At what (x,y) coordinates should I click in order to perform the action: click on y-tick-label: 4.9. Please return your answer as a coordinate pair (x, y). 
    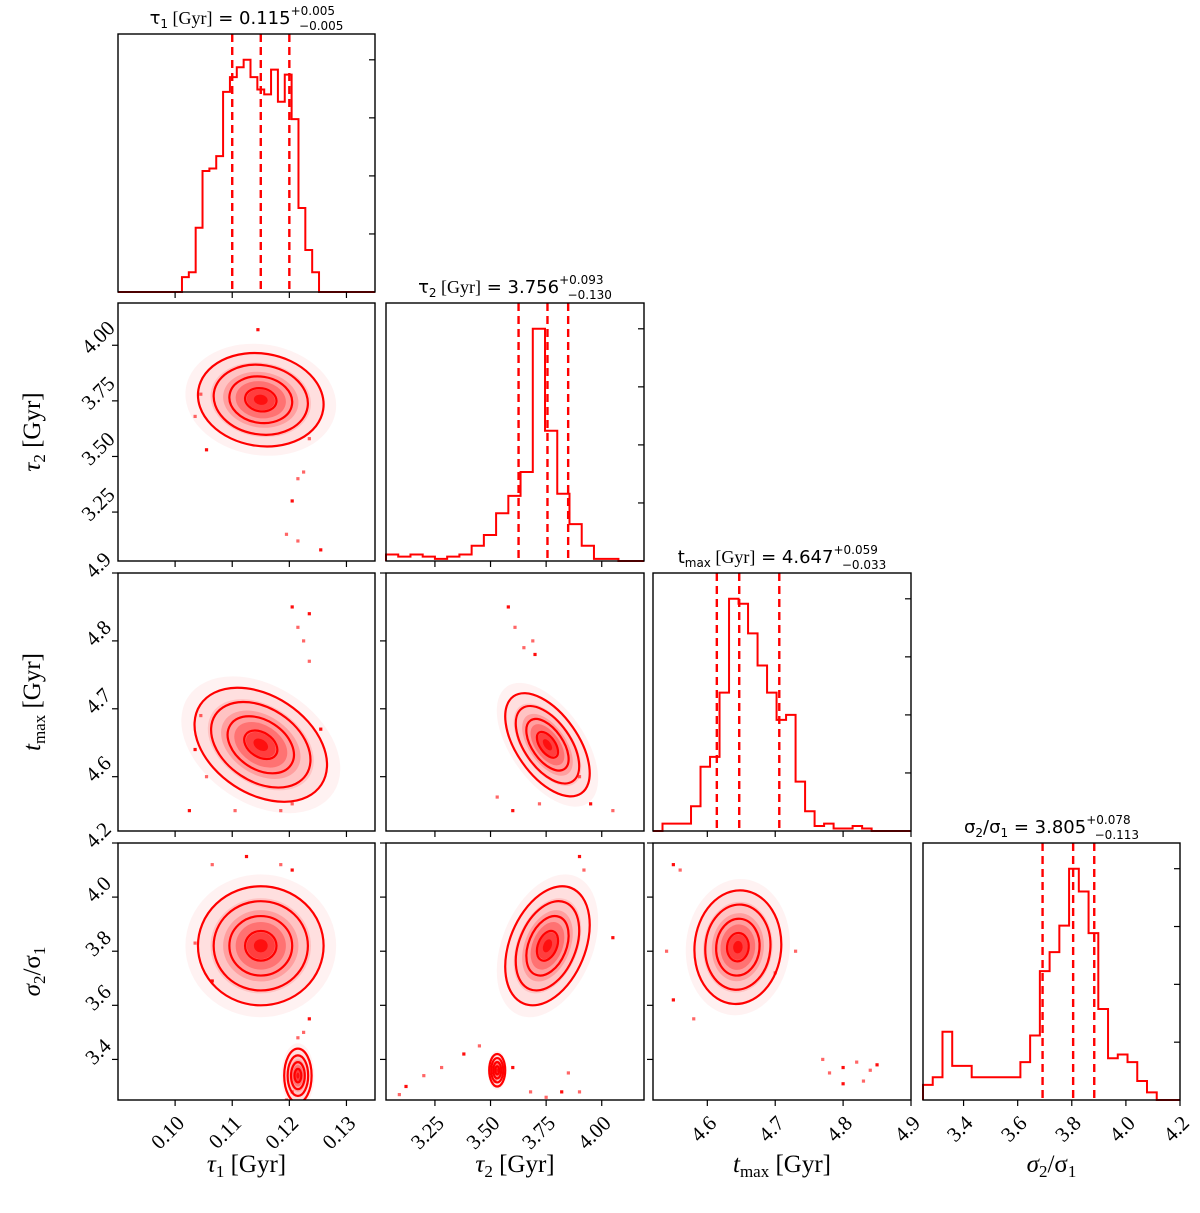
    Looking at the image, I should click on (98, 565).